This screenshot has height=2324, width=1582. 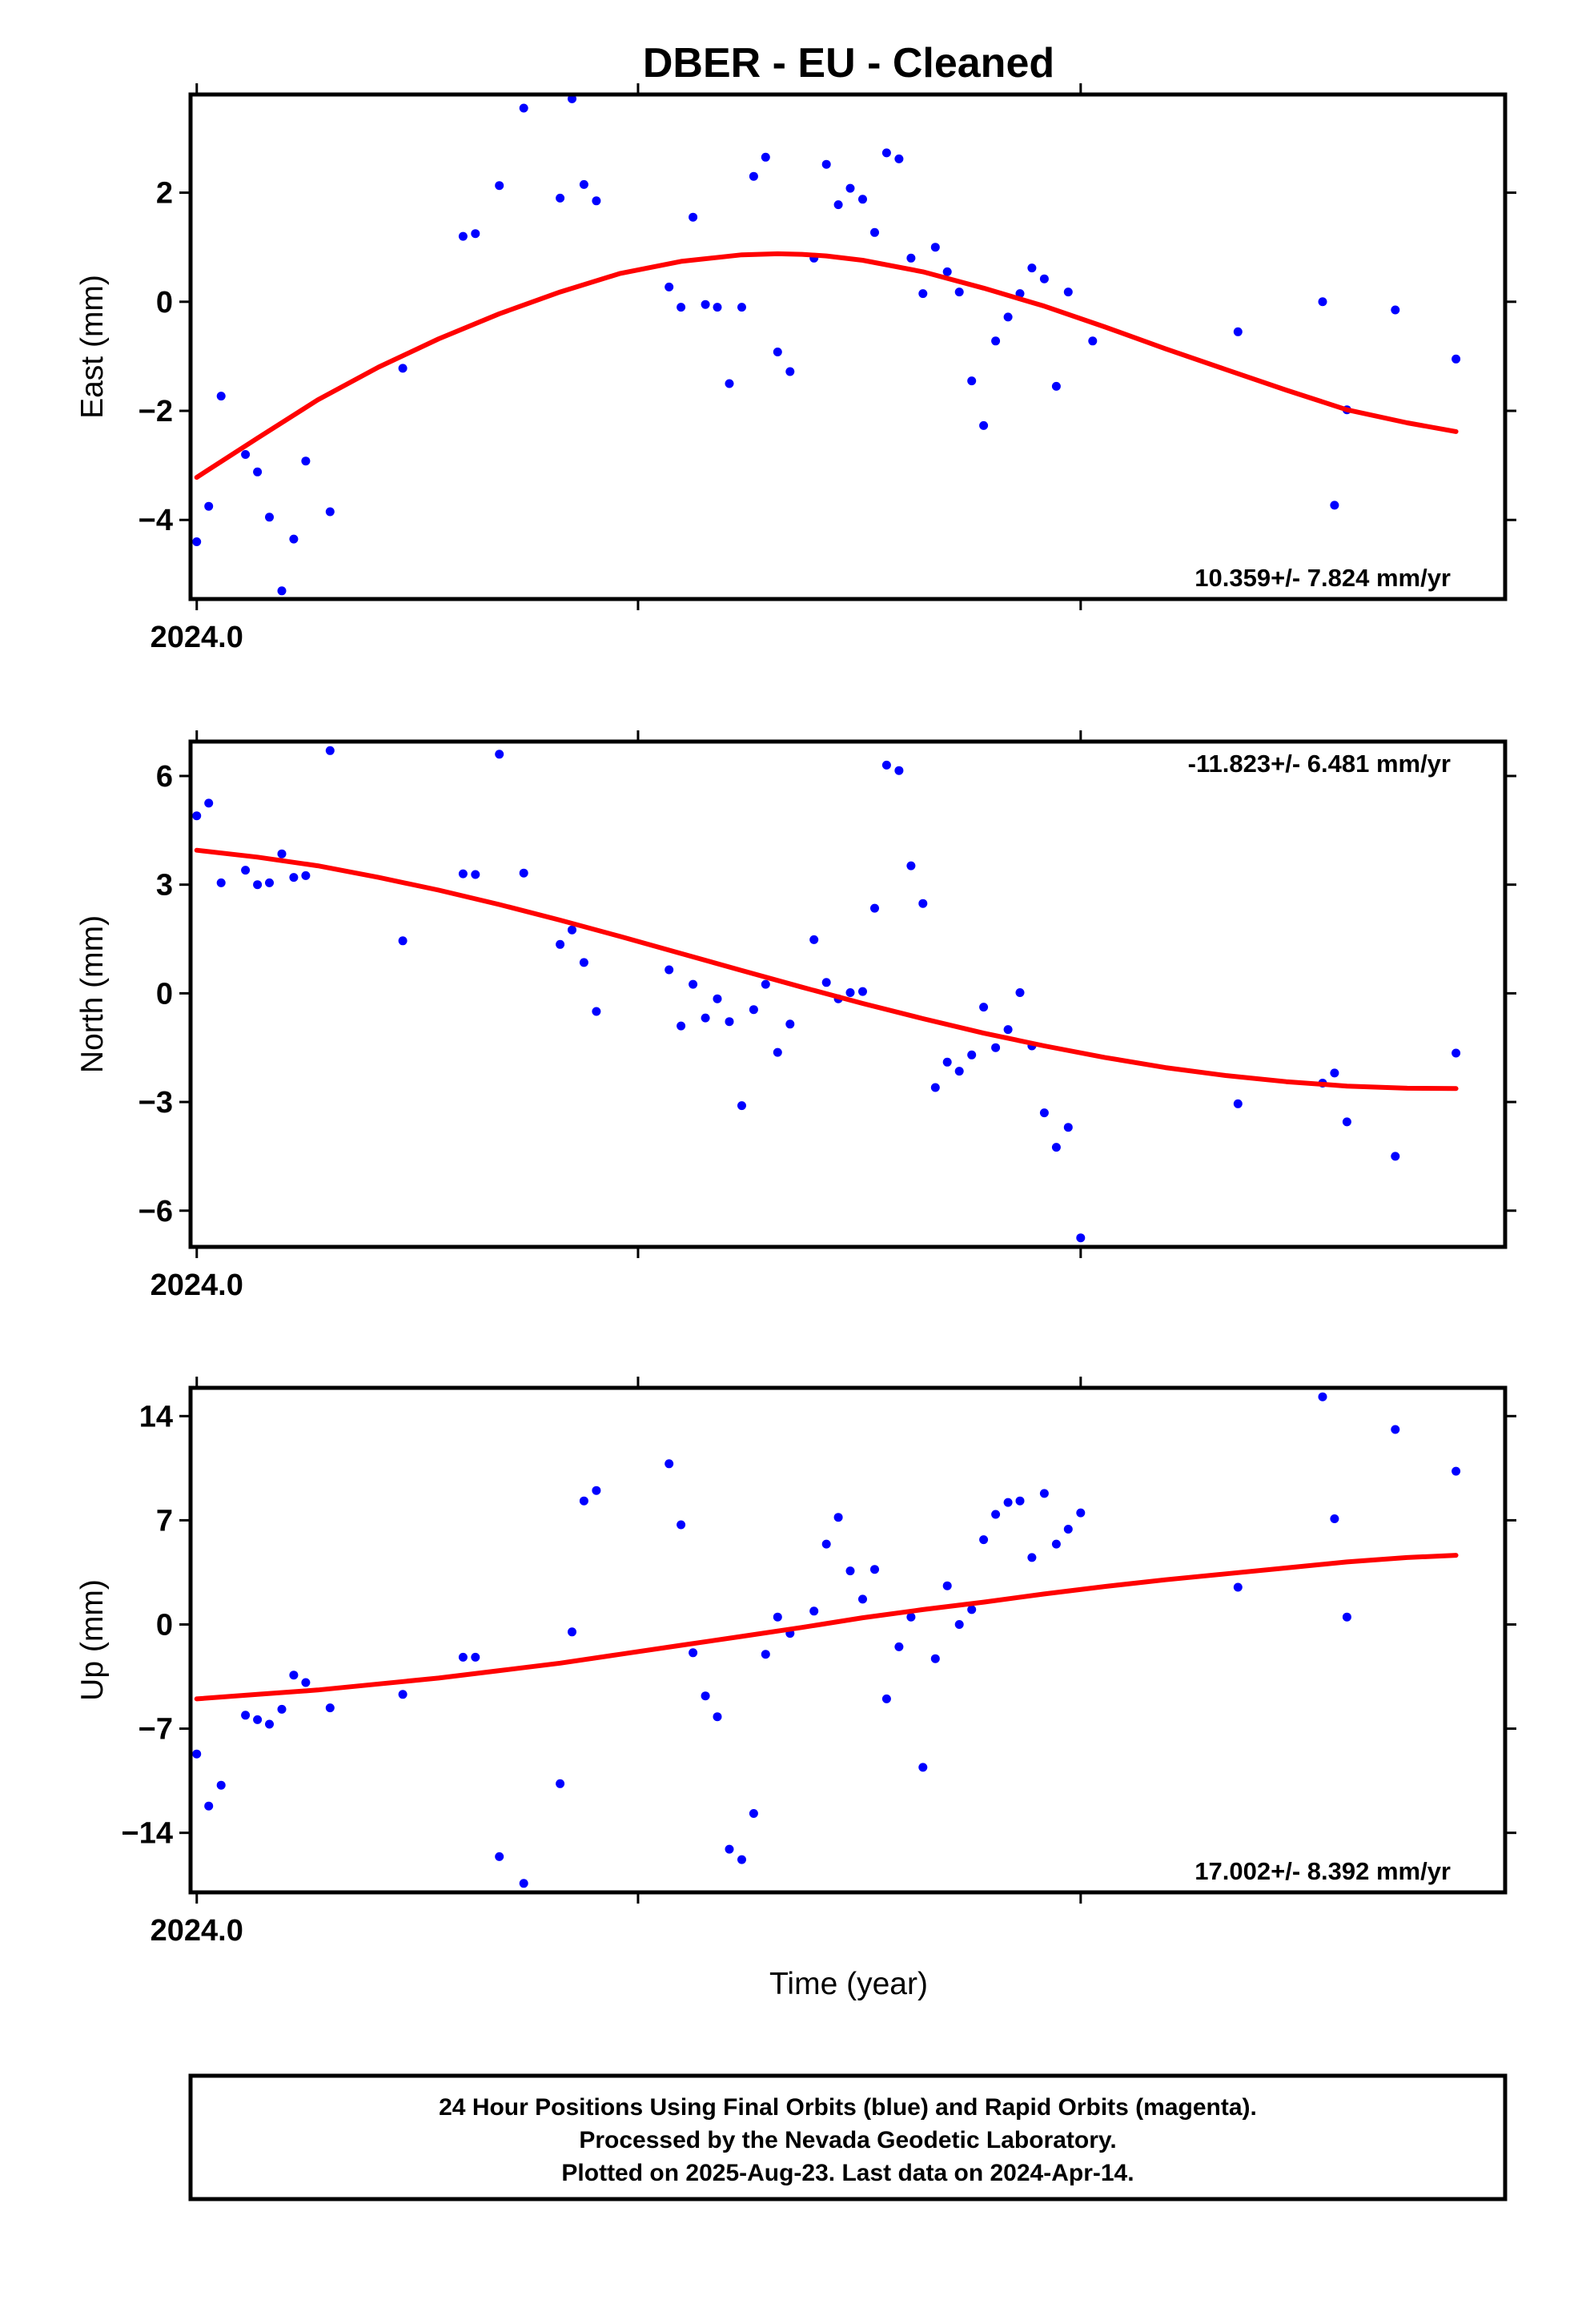 What do you see at coordinates (156, 1211) in the screenshot?
I see `north-y-tick-label: −6` at bounding box center [156, 1211].